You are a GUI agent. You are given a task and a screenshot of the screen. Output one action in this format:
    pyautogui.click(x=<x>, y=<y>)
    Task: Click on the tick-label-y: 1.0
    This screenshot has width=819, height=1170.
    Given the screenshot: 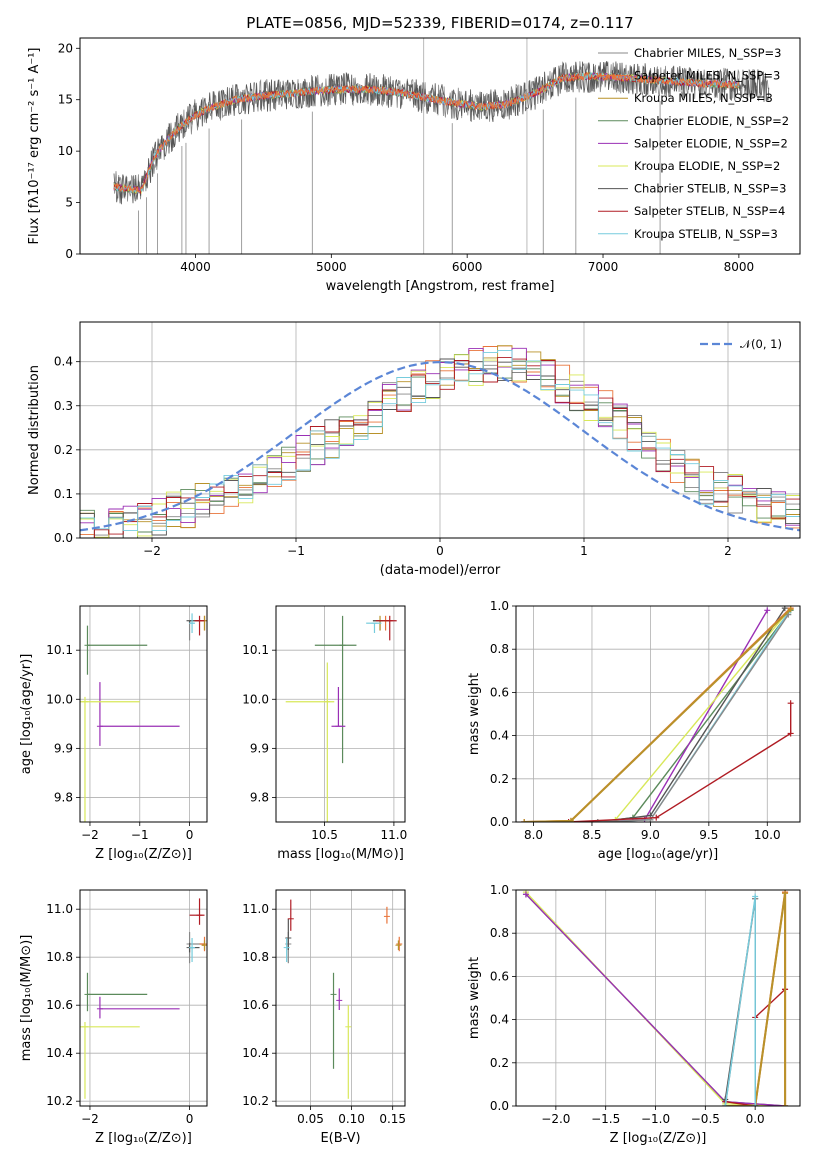 What is the action you would take?
    pyautogui.click(x=499, y=606)
    